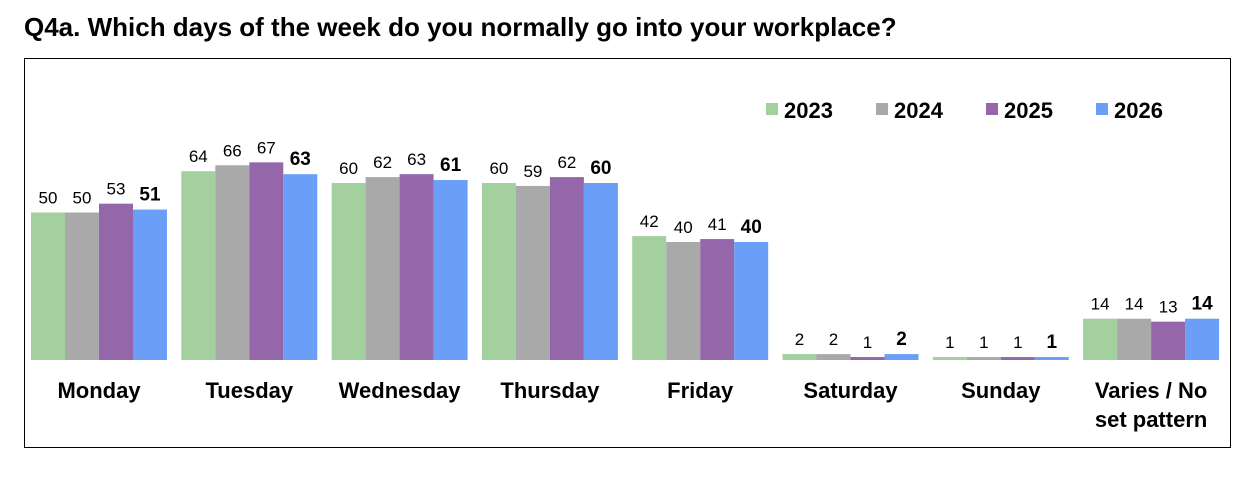 Image resolution: width=1257 pixels, height=486 pixels. I want to click on data-label-2024-1: 66, so click(232, 150).